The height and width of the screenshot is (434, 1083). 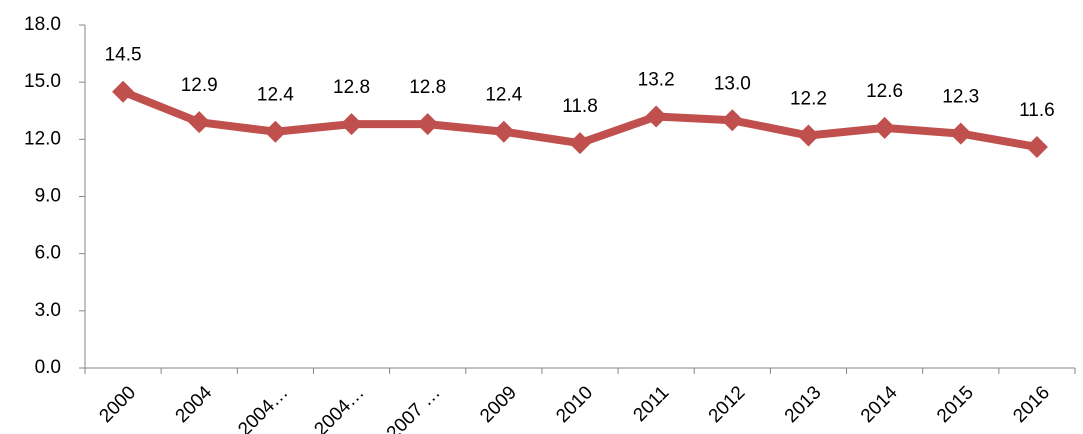 What do you see at coordinates (199, 85) in the screenshot?
I see `data-label: 12.9` at bounding box center [199, 85].